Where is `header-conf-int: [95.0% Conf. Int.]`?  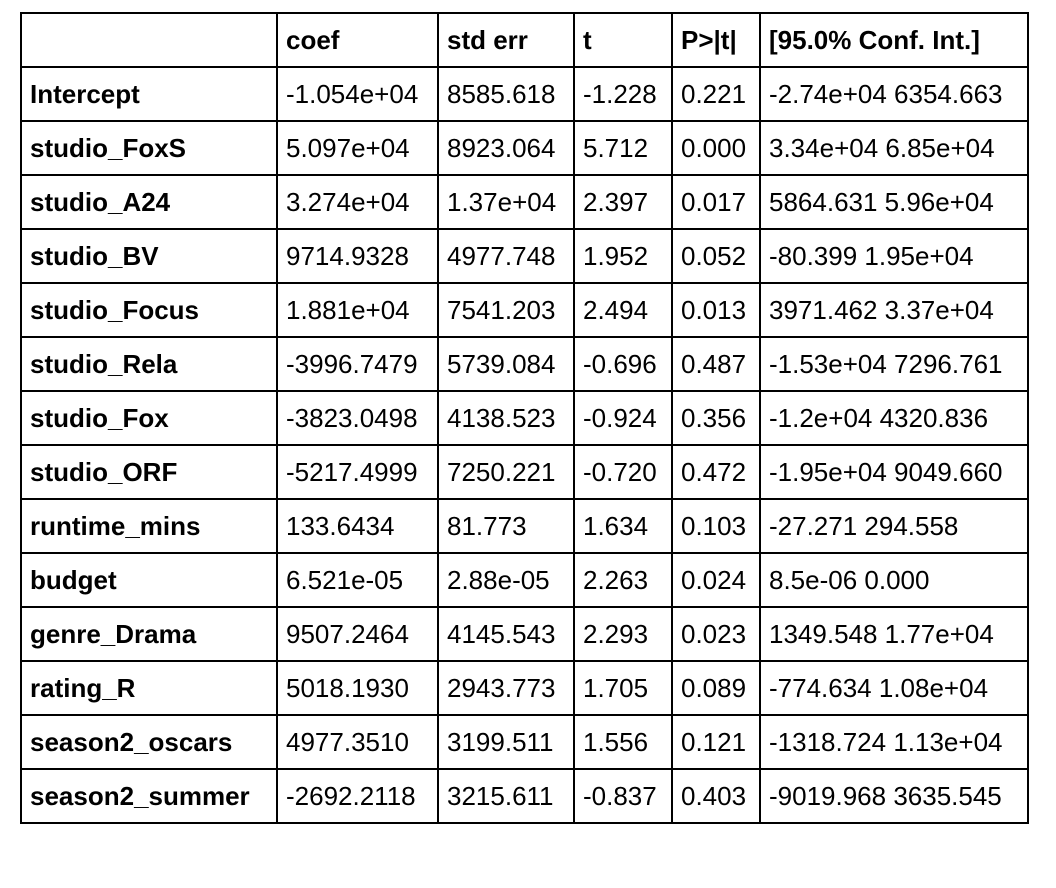 header-conf-int: [95.0% Conf. Int.] is located at coordinates (894, 40).